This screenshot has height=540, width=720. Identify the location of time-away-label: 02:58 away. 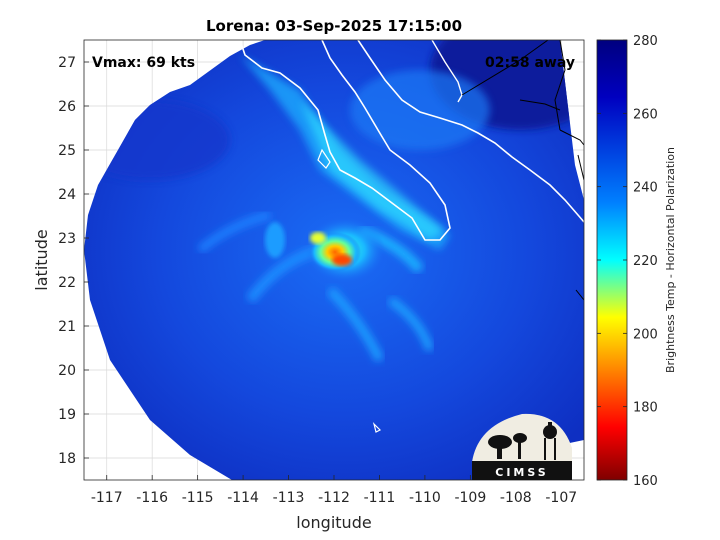
(530, 63).